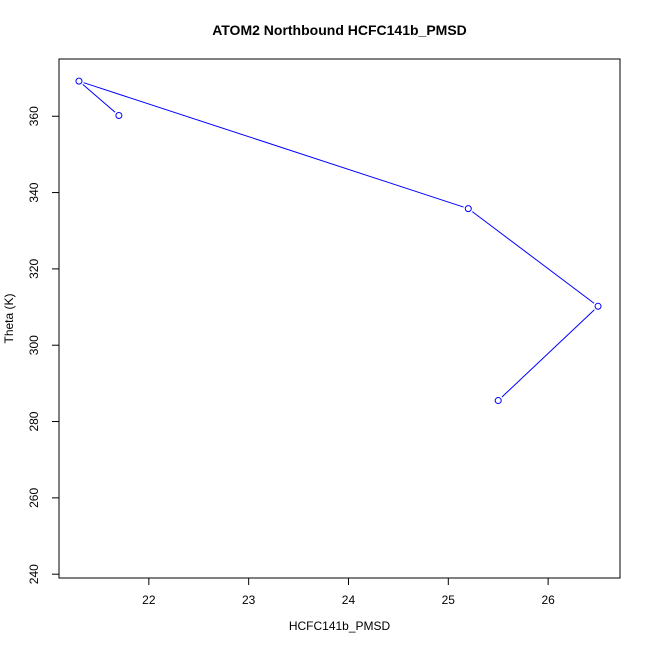 The image size is (650, 650). What do you see at coordinates (339, 30) in the screenshot?
I see `chart-title: ATOM2 Northbound HCFC141b_PMSD` at bounding box center [339, 30].